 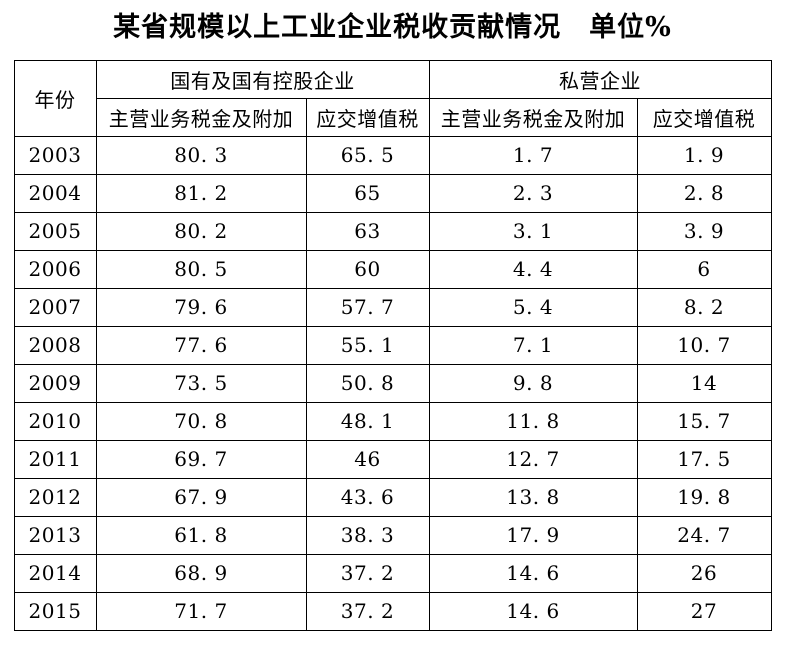 I want to click on year-cell: 2012, so click(x=55, y=497).